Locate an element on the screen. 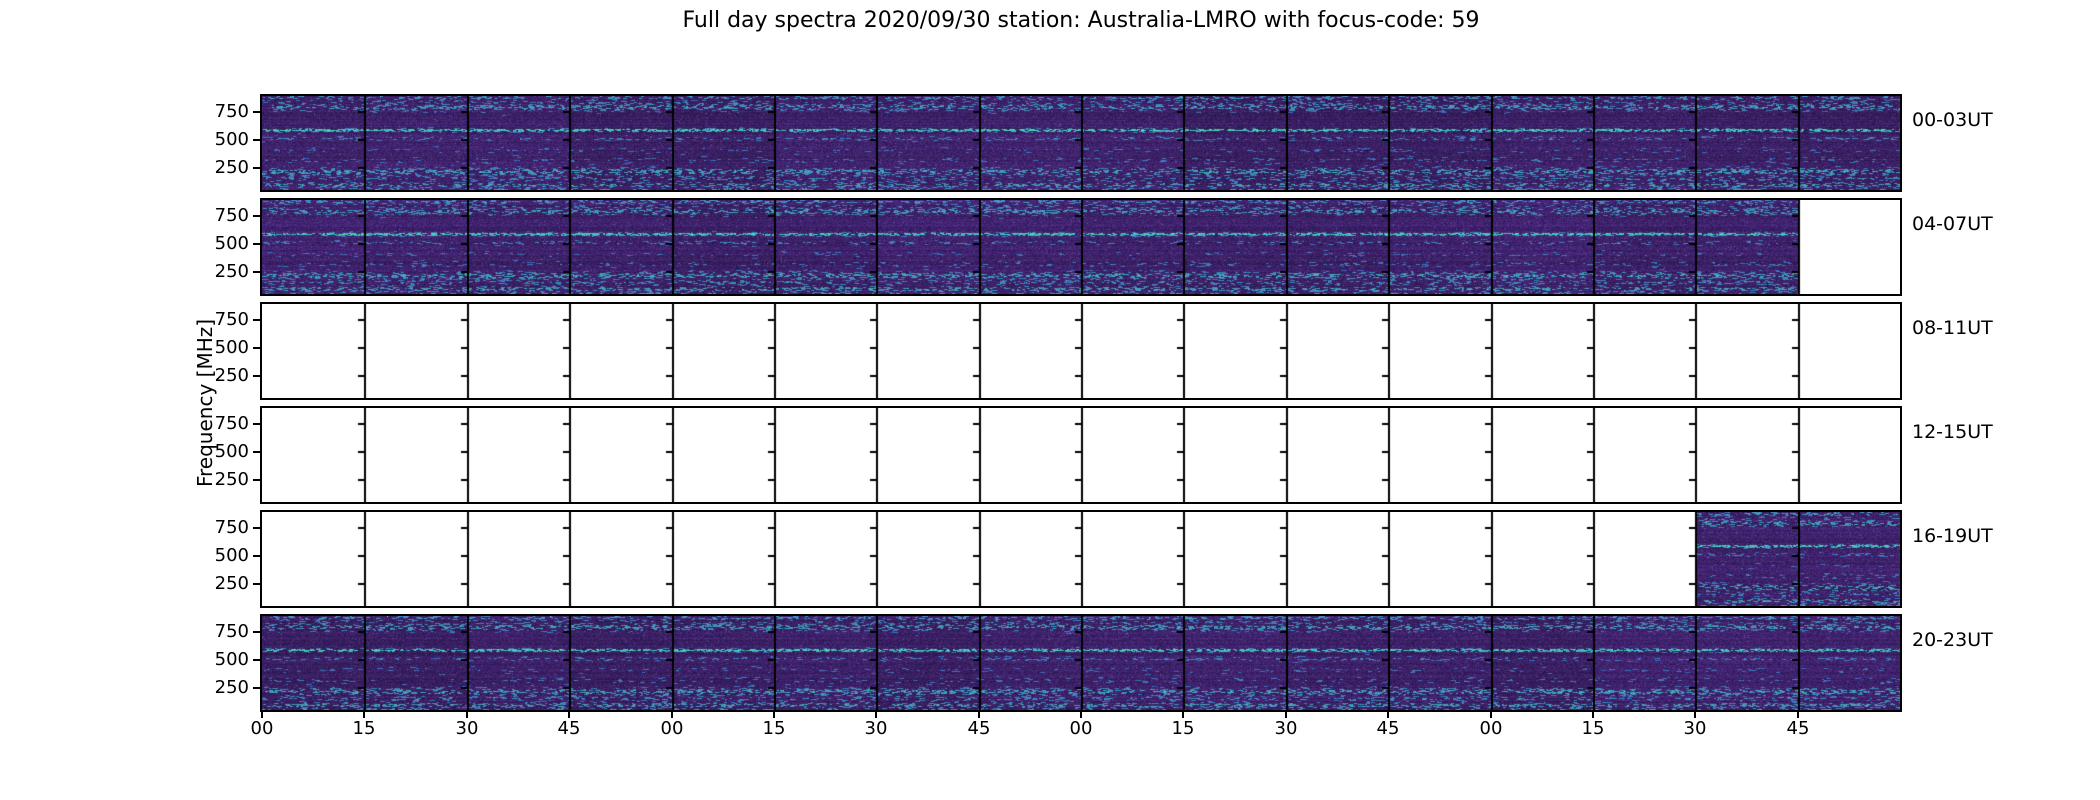 This screenshot has height=800, width=2100. panel-time-label: 20-23UT is located at coordinates (1952, 640).